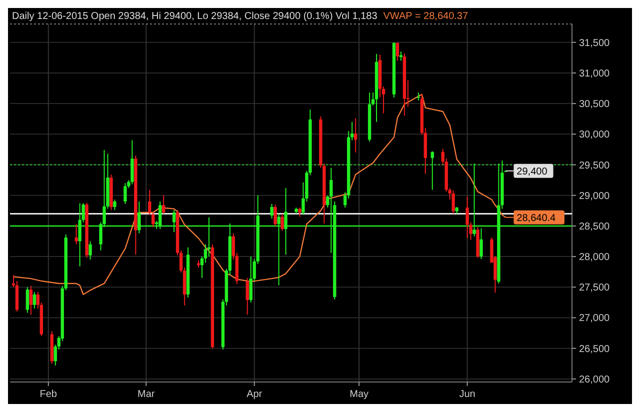  I want to click on y-tick-label: 30,500, so click(594, 104).